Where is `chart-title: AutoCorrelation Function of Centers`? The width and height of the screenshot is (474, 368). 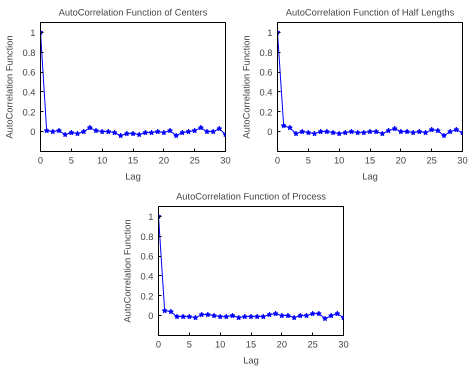 chart-title: AutoCorrelation Function of Centers is located at coordinates (133, 13).